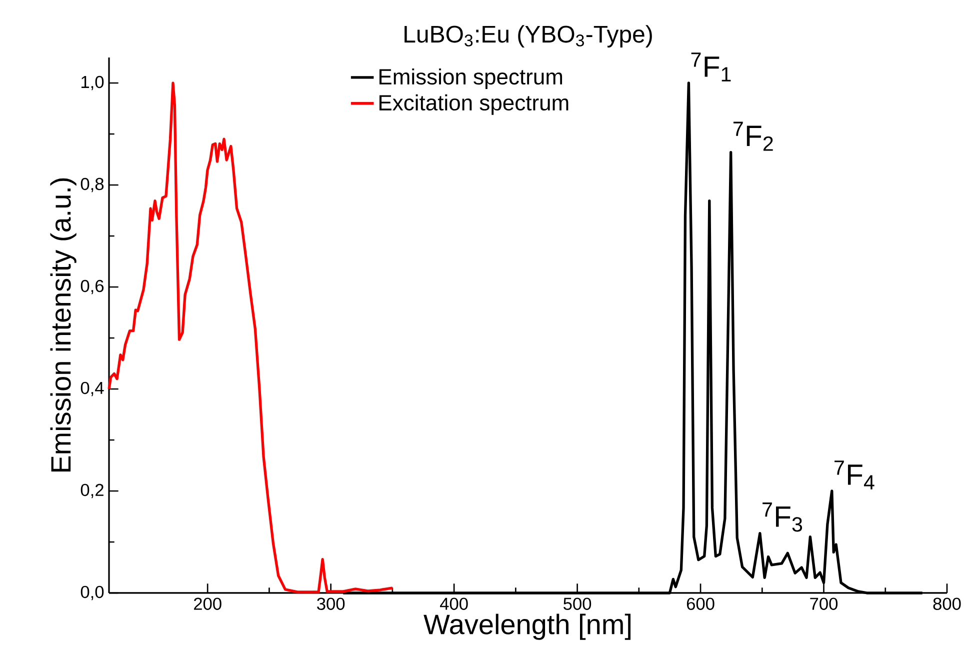  I want to click on y-tick-label: 0,0, so click(92, 593).